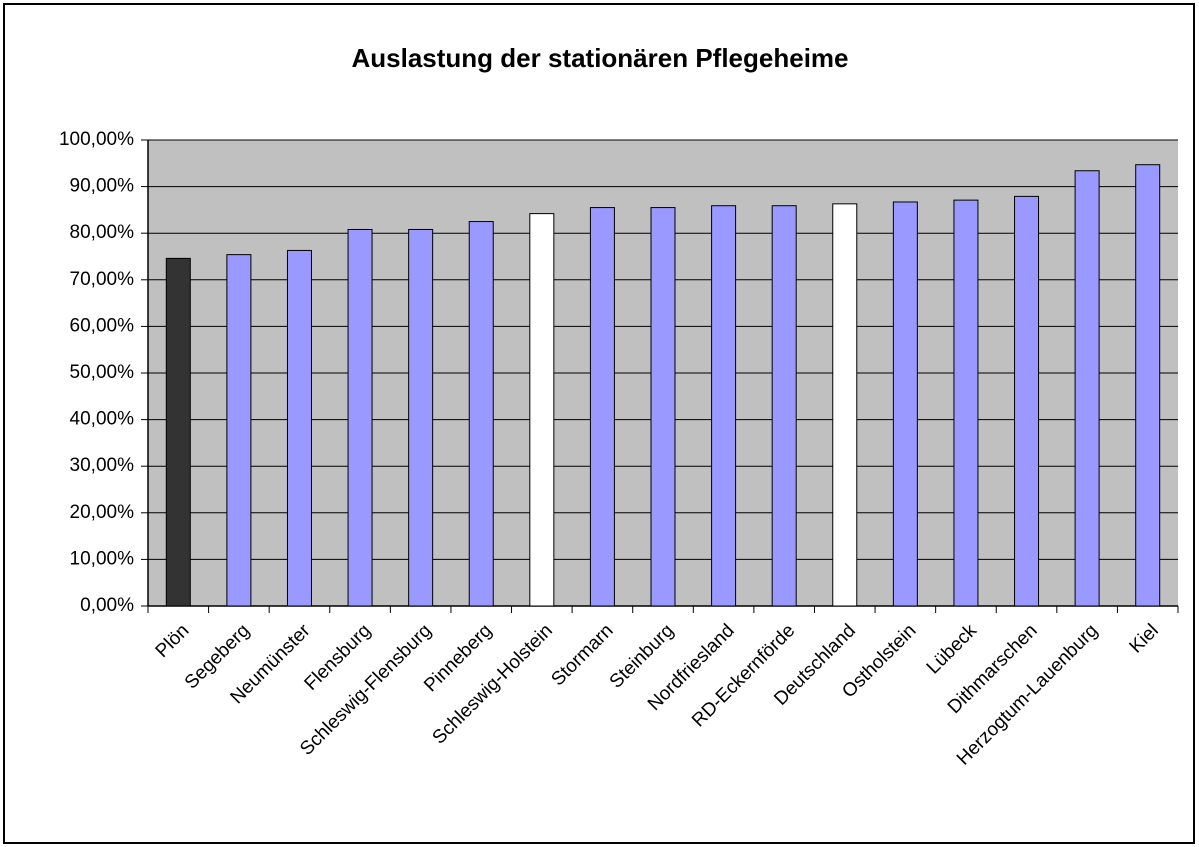  What do you see at coordinates (102, 186) in the screenshot?
I see `y-tick-label: 90,00%` at bounding box center [102, 186].